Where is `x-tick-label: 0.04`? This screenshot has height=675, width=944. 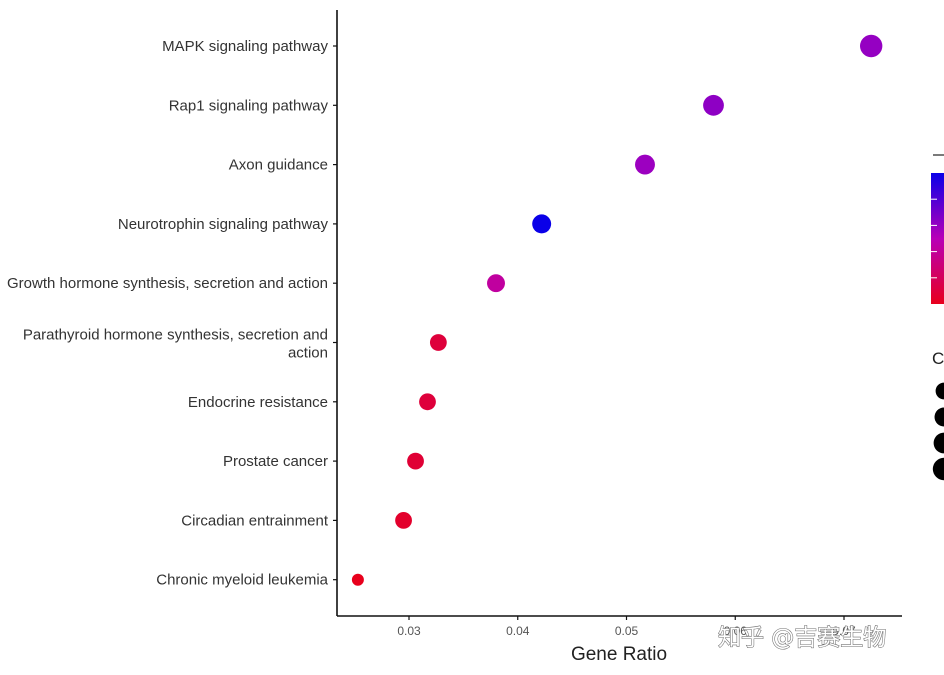
x-tick-label: 0.04 is located at coordinates (518, 631).